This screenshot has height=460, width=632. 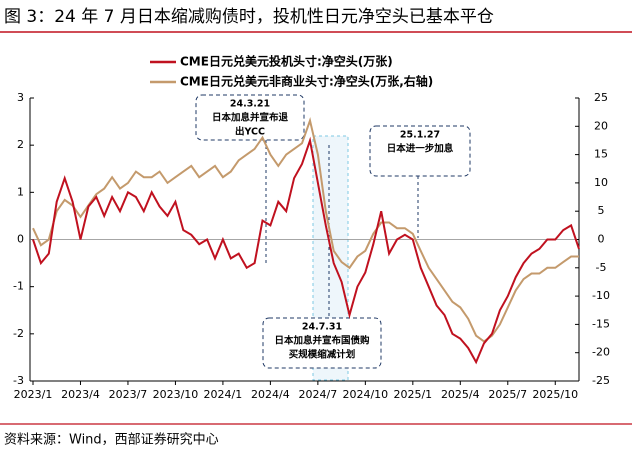 What do you see at coordinates (365, 394) in the screenshot?
I see `x-tick-label: 2024/10` at bounding box center [365, 394].